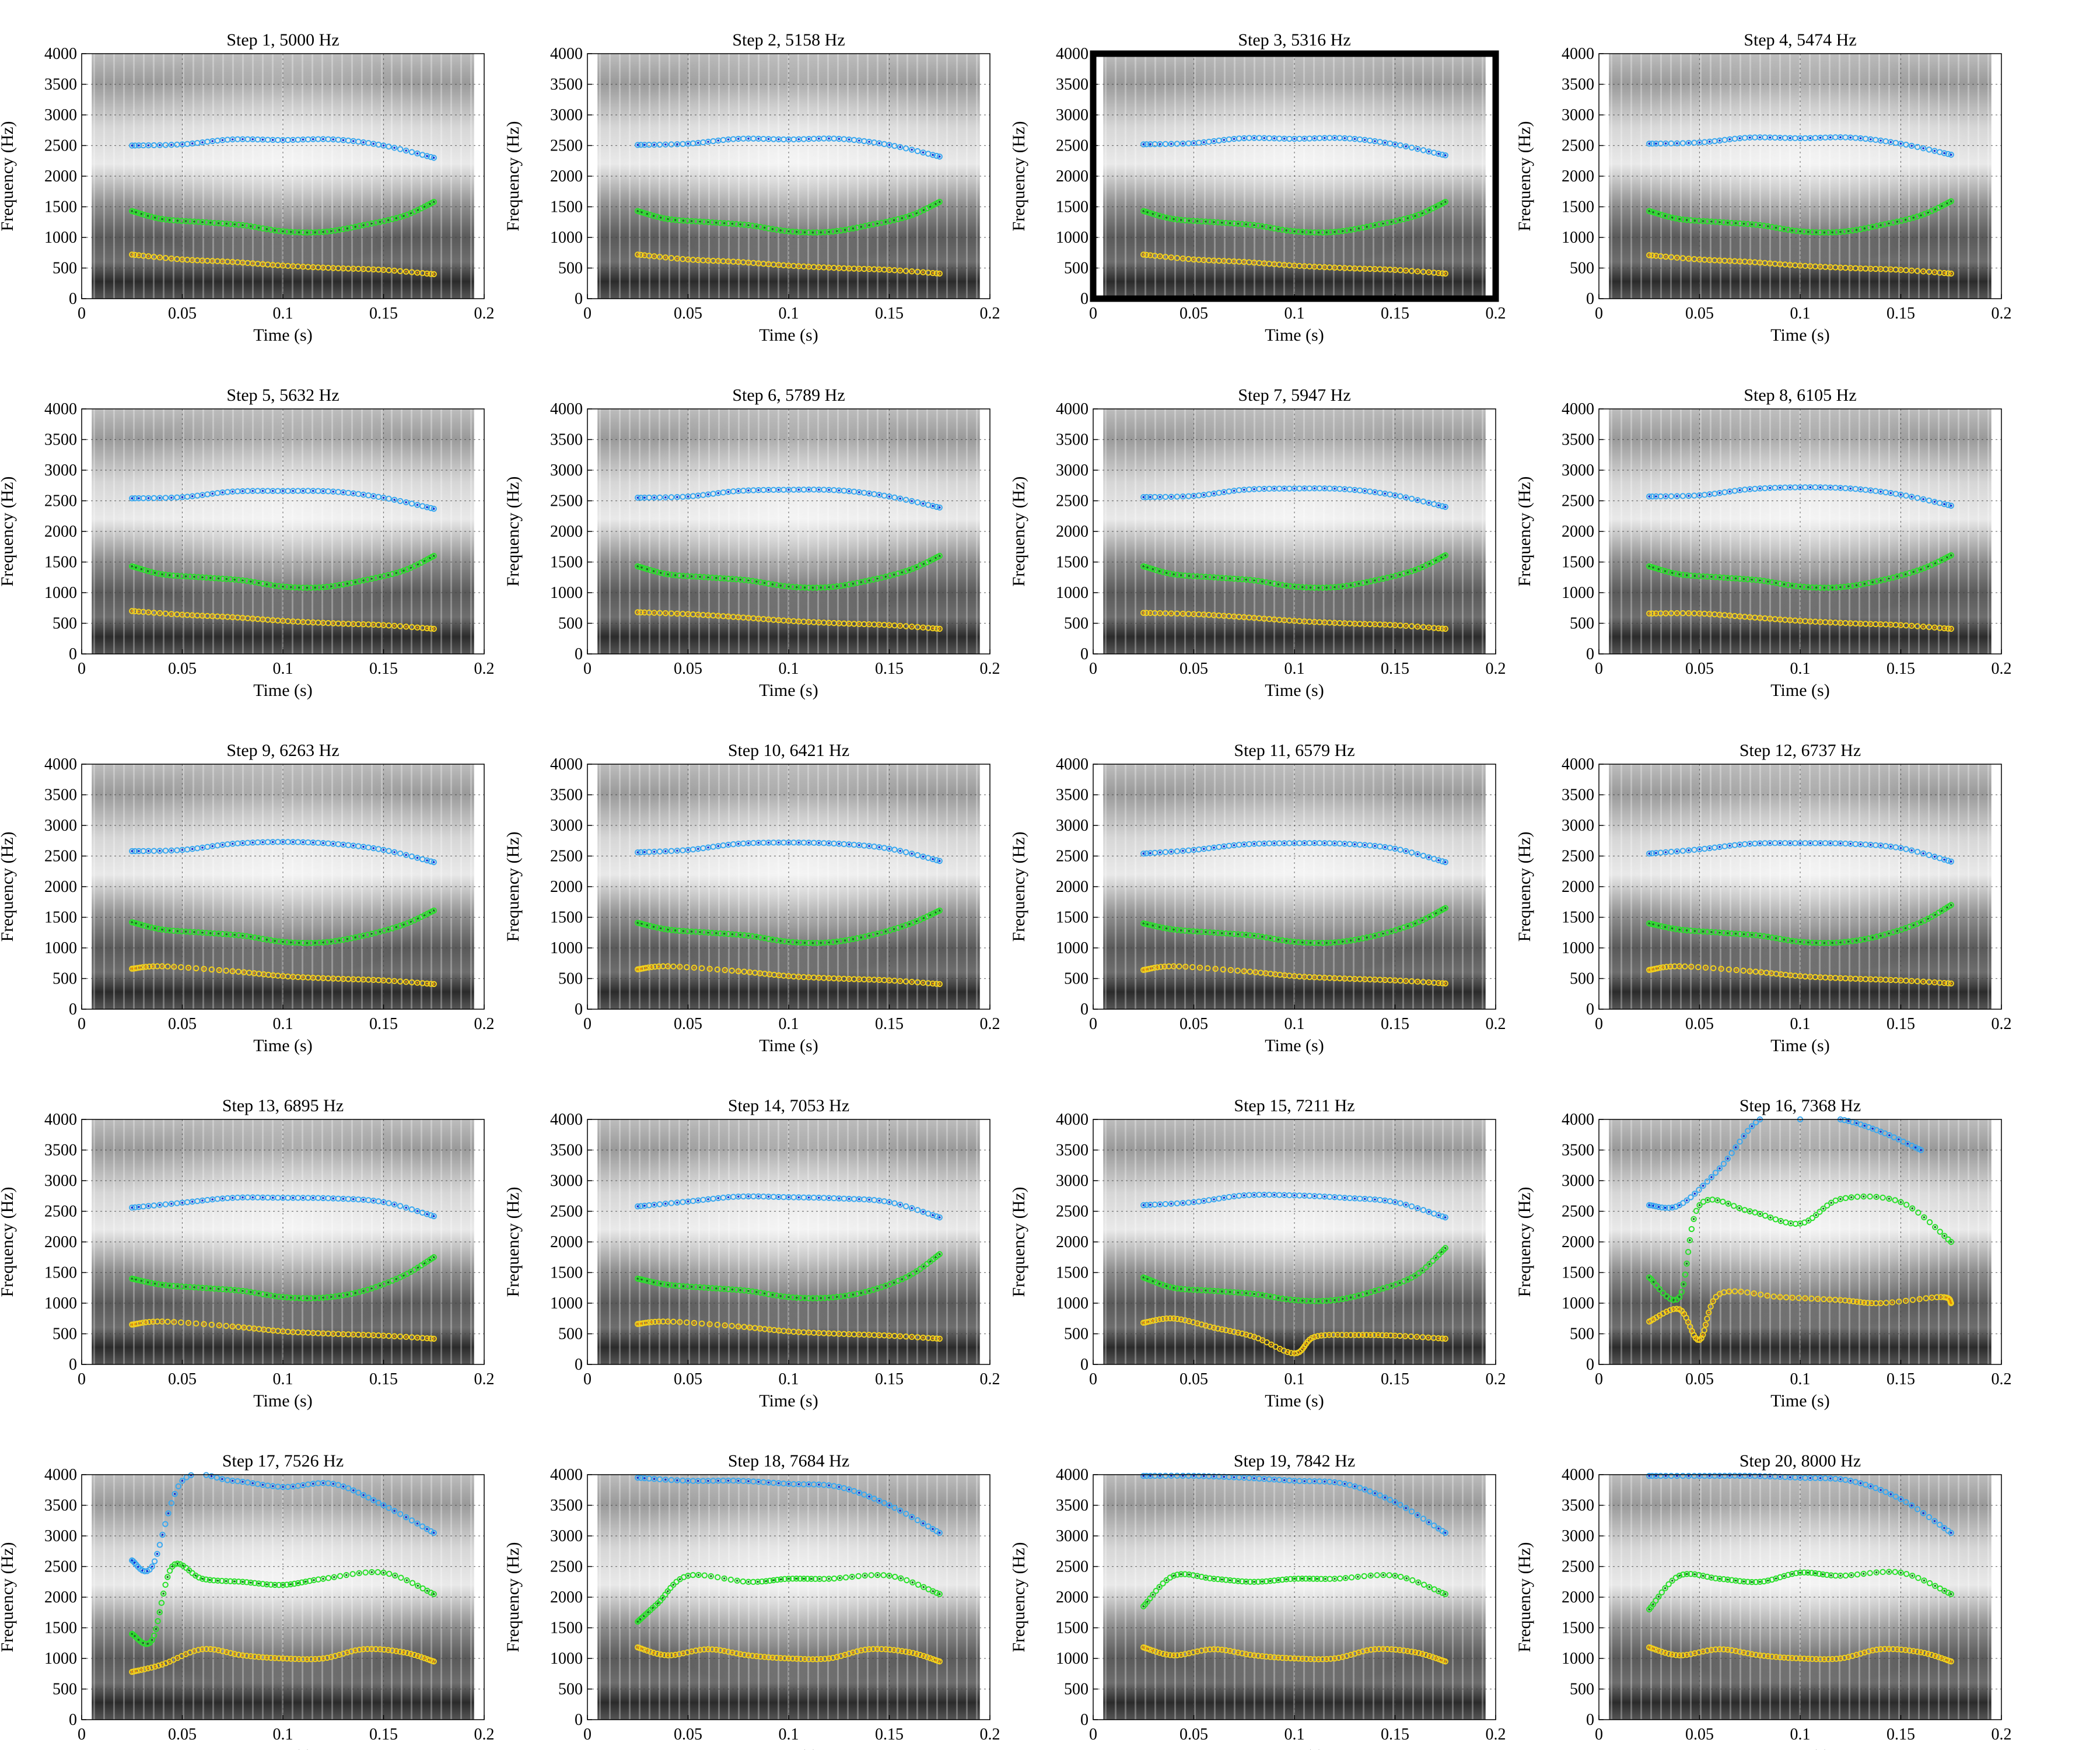 This screenshot has height=1750, width=2100. I want to click on data-point-f3, so click(394, 148).